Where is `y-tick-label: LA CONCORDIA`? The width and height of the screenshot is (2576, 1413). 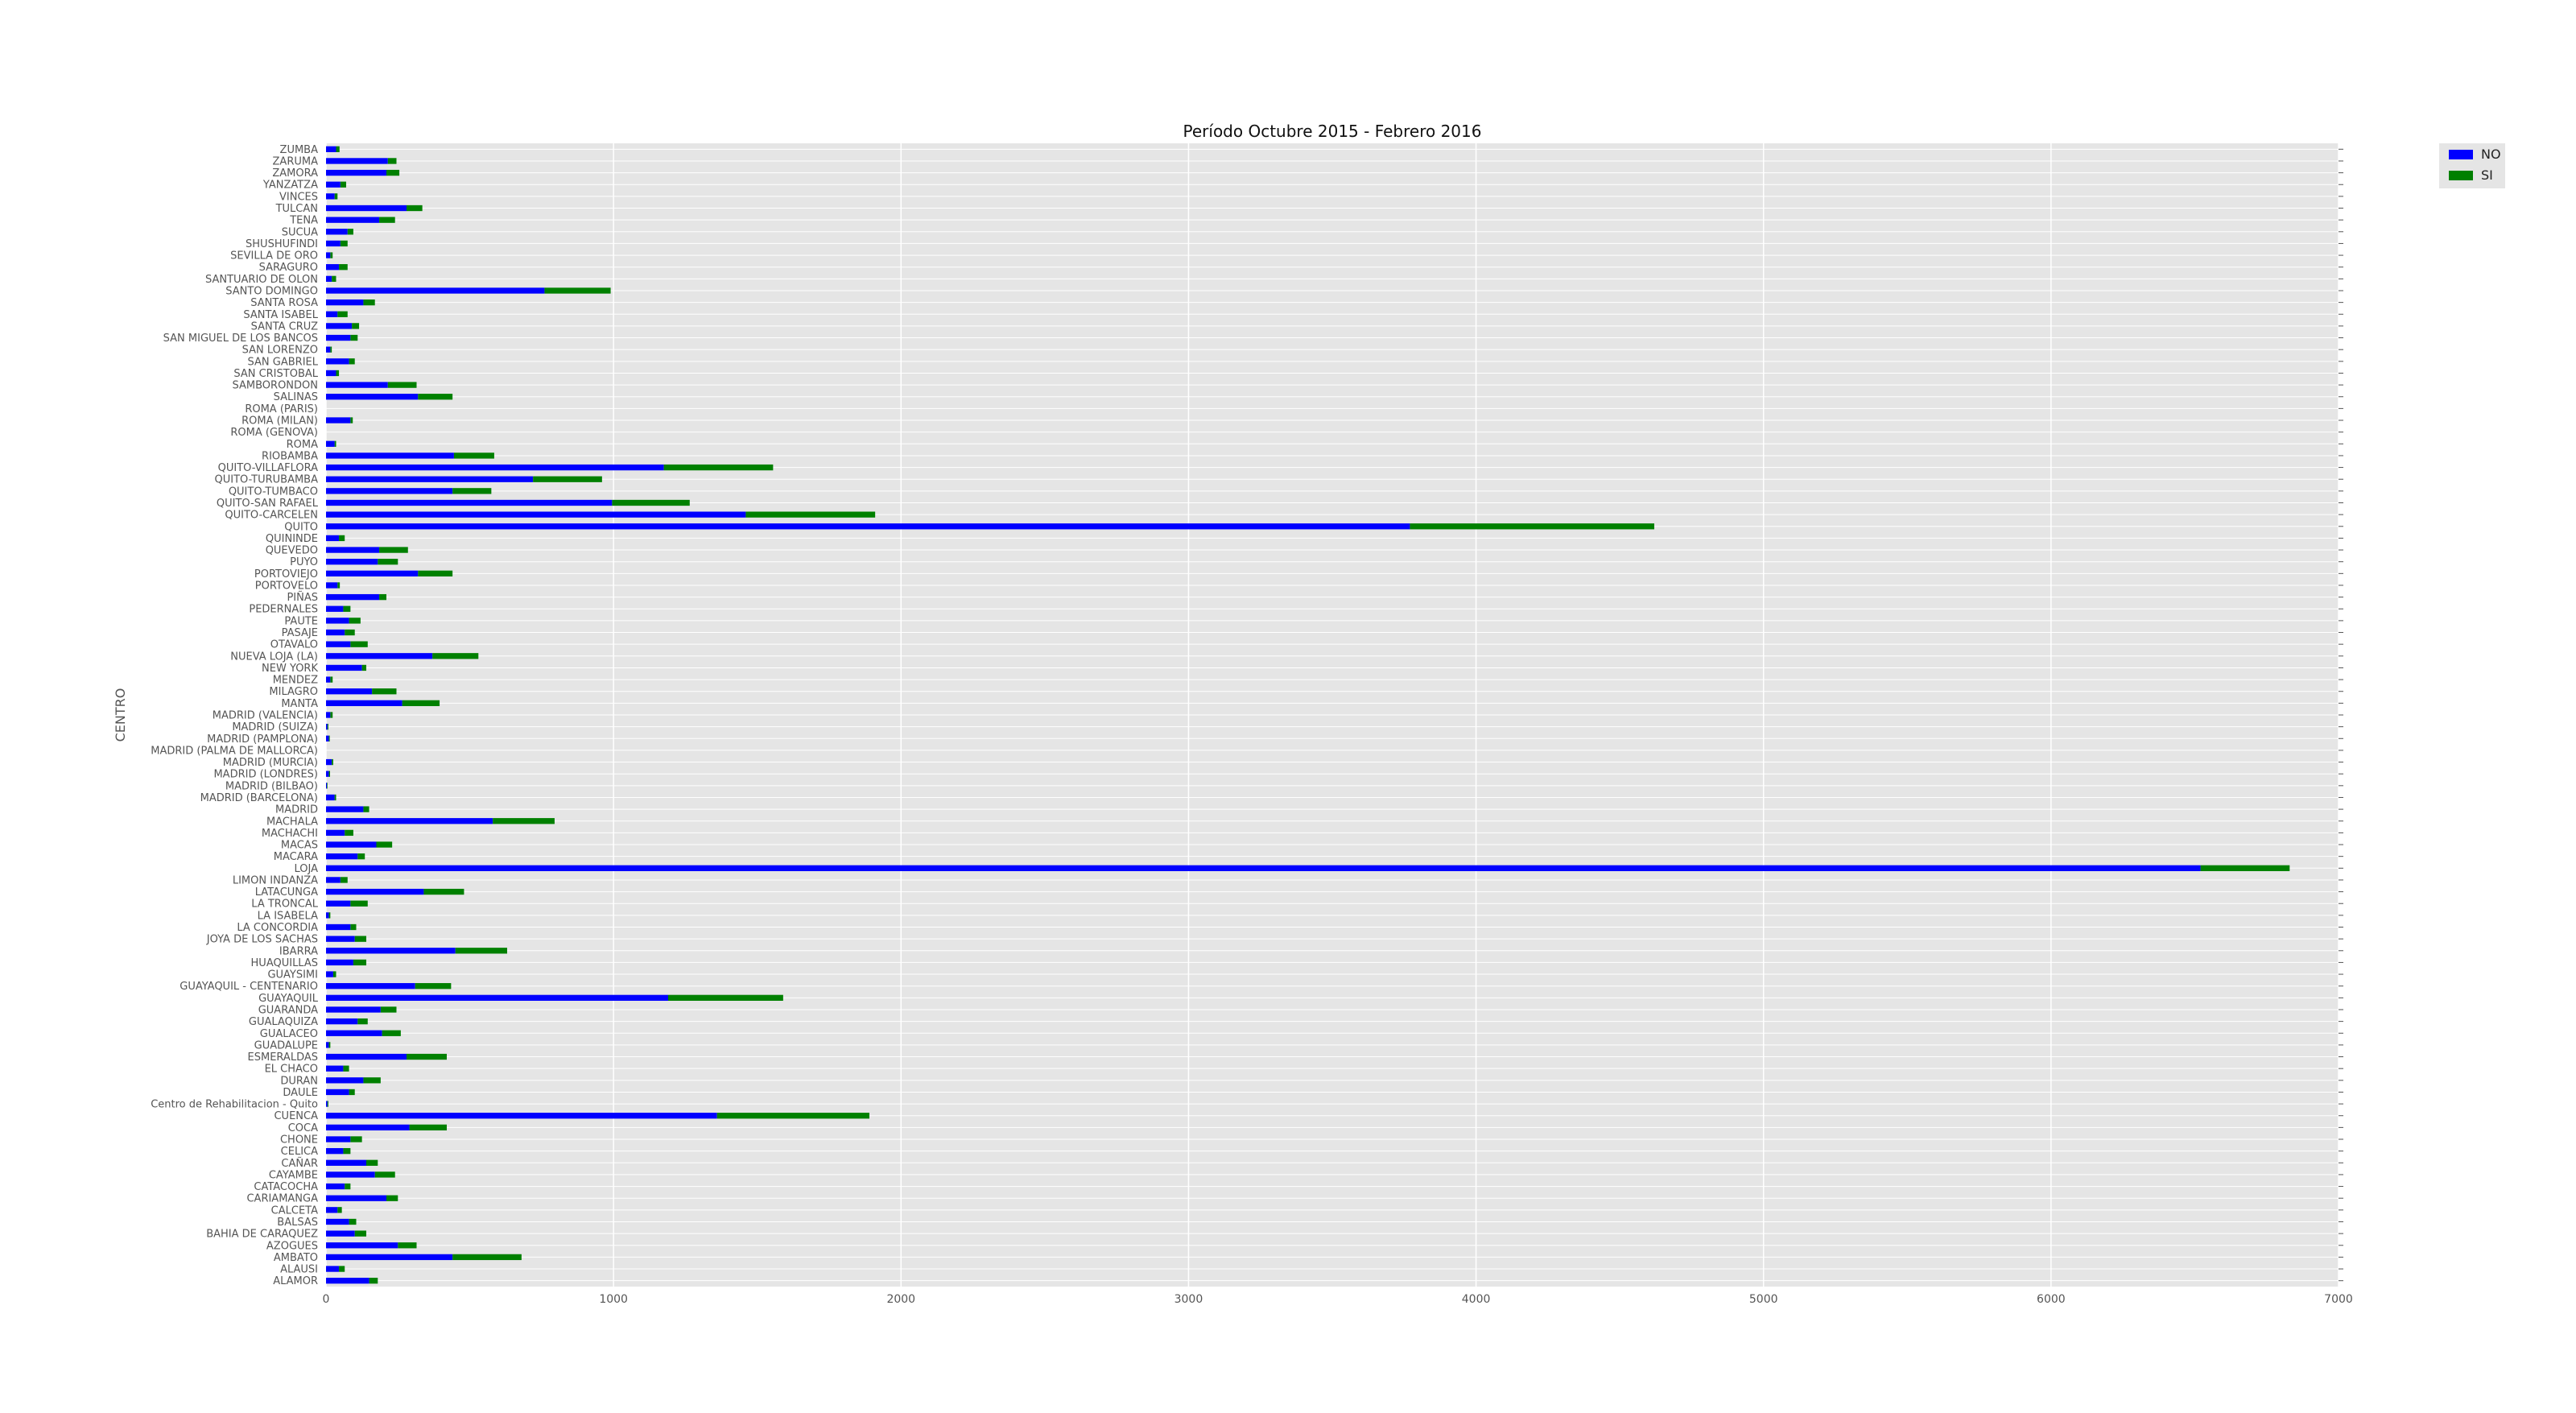
y-tick-label: LA CONCORDIA is located at coordinates (277, 928).